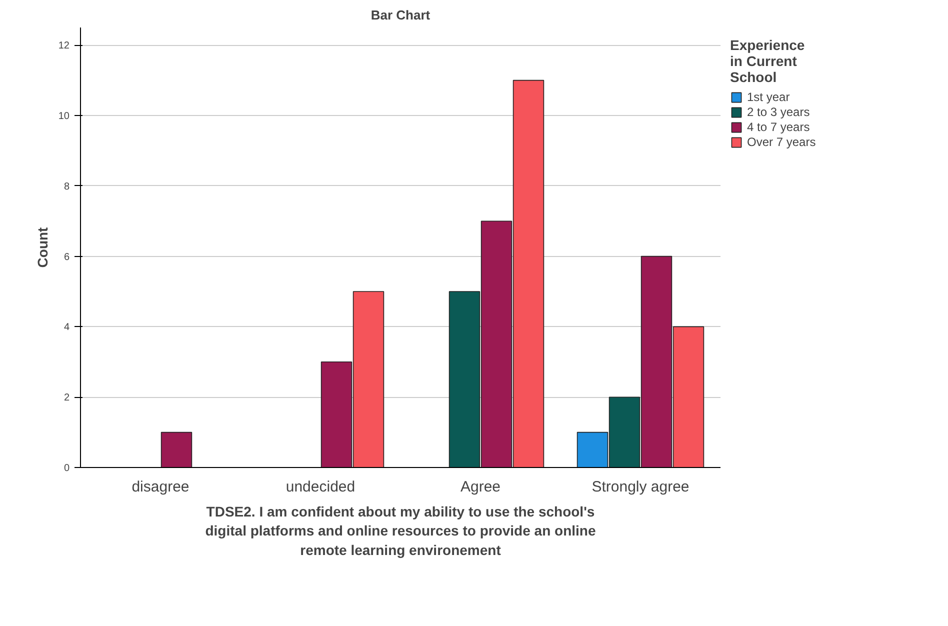 The height and width of the screenshot is (626, 948). What do you see at coordinates (778, 112) in the screenshot?
I see `legend-label: 2 to 3 years` at bounding box center [778, 112].